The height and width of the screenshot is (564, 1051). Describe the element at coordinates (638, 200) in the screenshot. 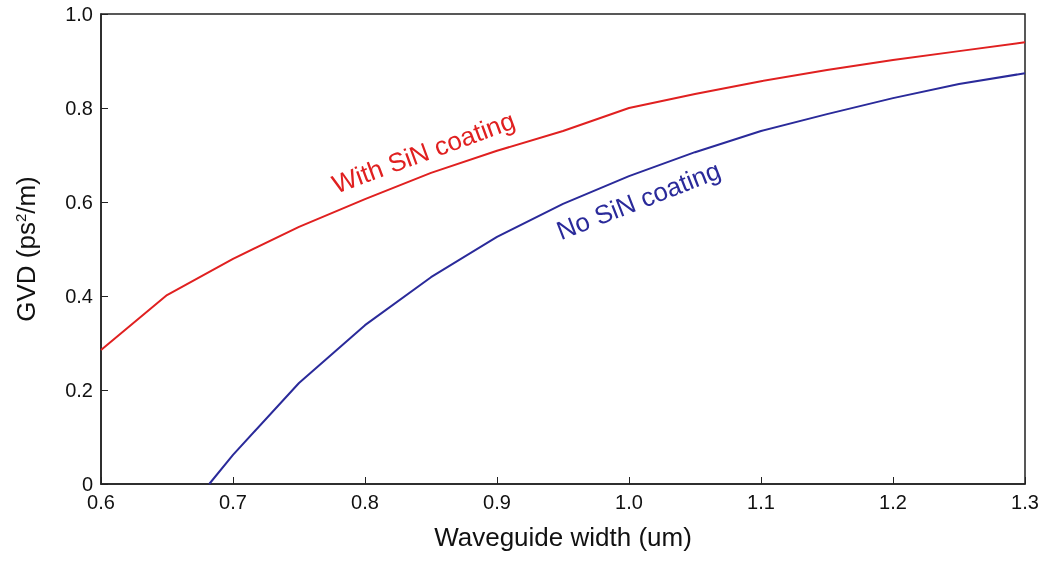

I see `text: No SiN coating` at that location.